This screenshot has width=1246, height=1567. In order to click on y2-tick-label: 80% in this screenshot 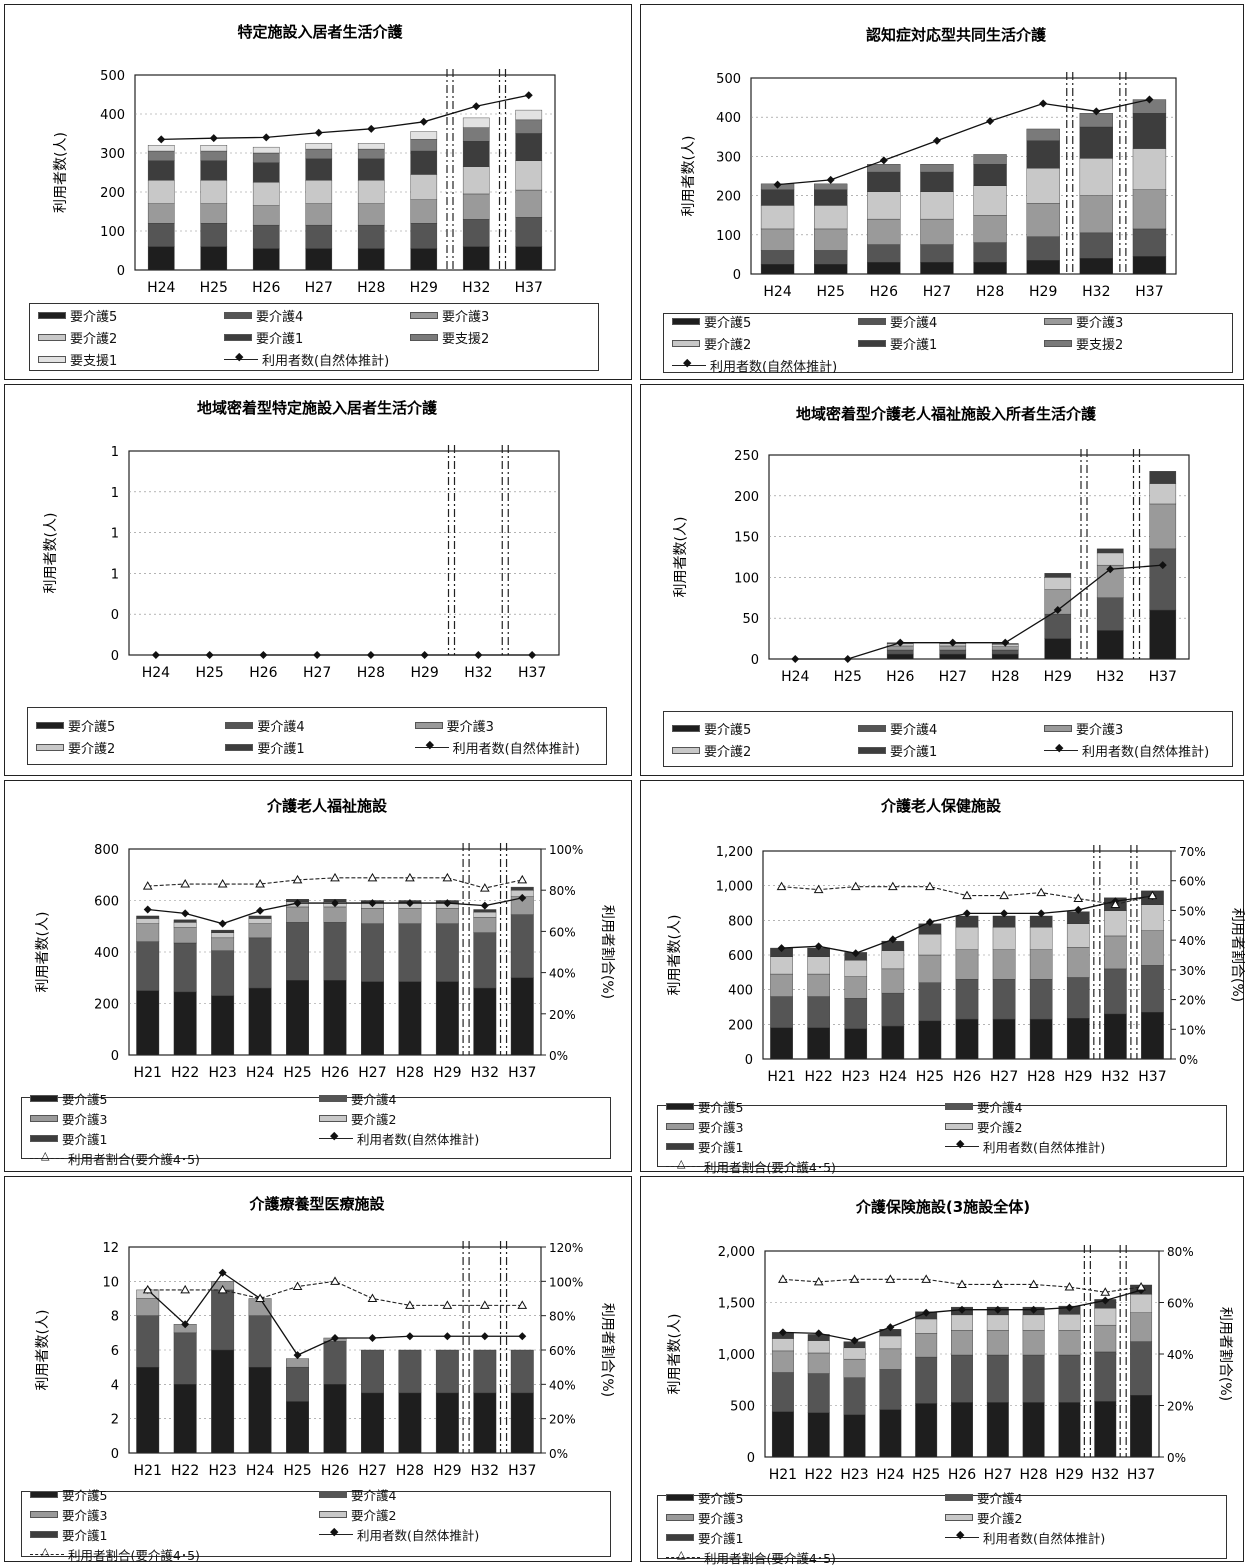, I will do `click(1180, 1252)`.